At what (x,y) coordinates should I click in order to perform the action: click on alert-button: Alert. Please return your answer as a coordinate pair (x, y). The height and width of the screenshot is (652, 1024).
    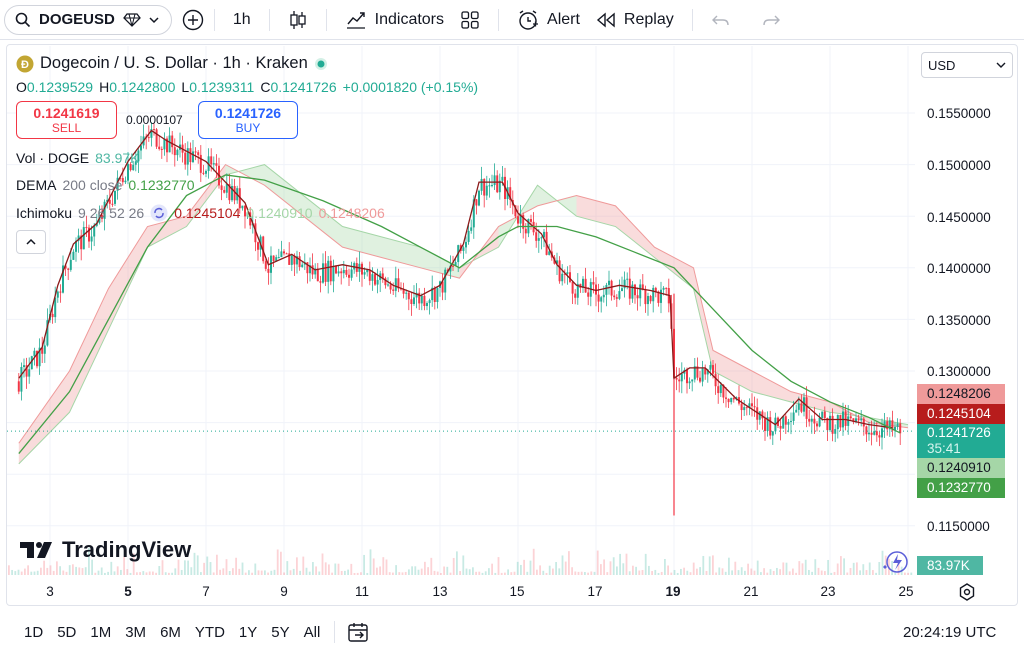
    Looking at the image, I should click on (548, 20).